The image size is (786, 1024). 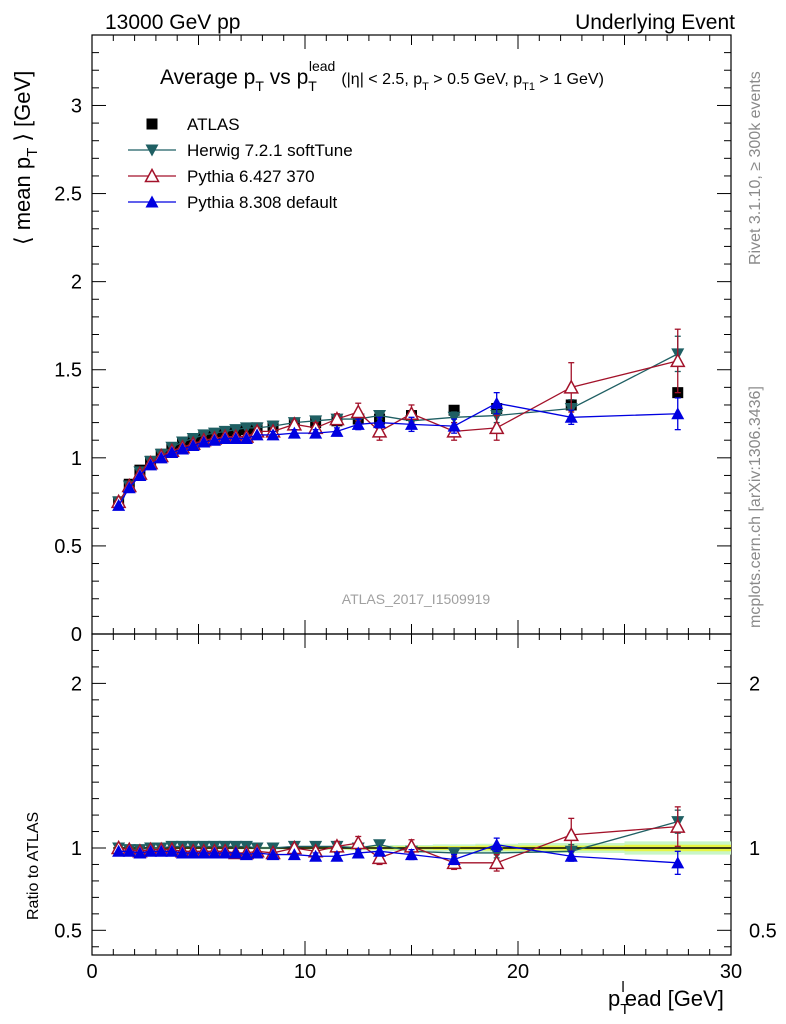 What do you see at coordinates (754, 684) in the screenshot?
I see `y-tick-label-right: 2` at bounding box center [754, 684].